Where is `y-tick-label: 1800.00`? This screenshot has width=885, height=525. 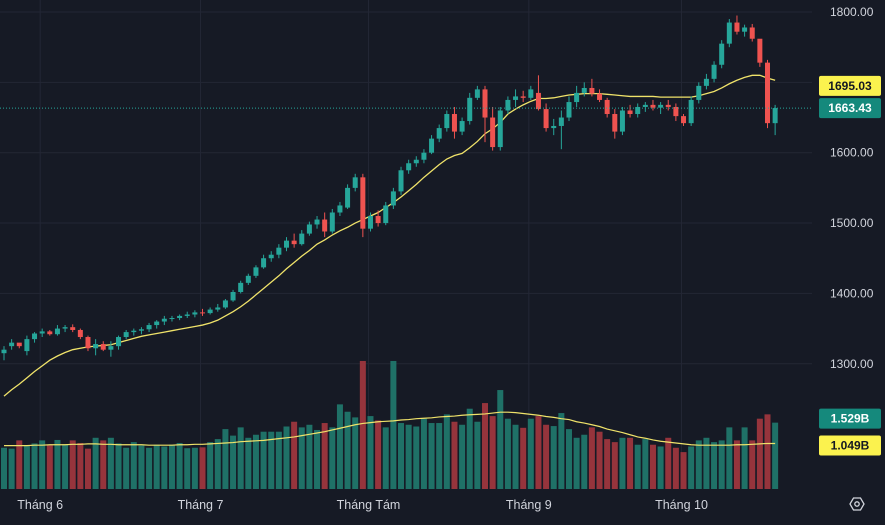 y-tick-label: 1800.00 is located at coordinates (852, 12).